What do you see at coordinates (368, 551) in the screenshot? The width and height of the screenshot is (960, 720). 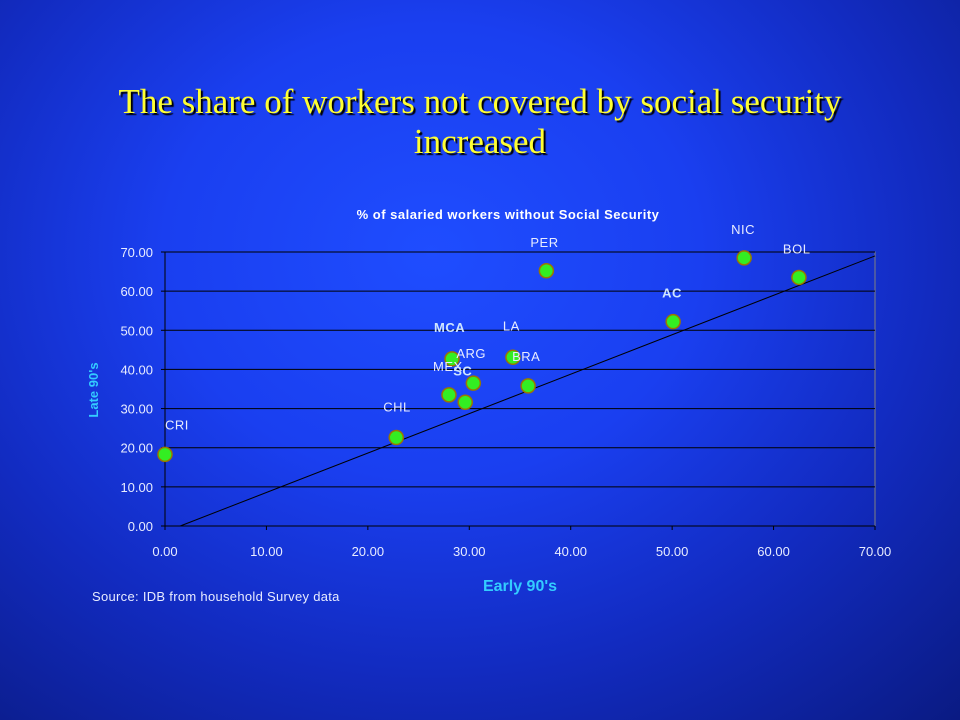 I see `x-tick-label: 20.00` at bounding box center [368, 551].